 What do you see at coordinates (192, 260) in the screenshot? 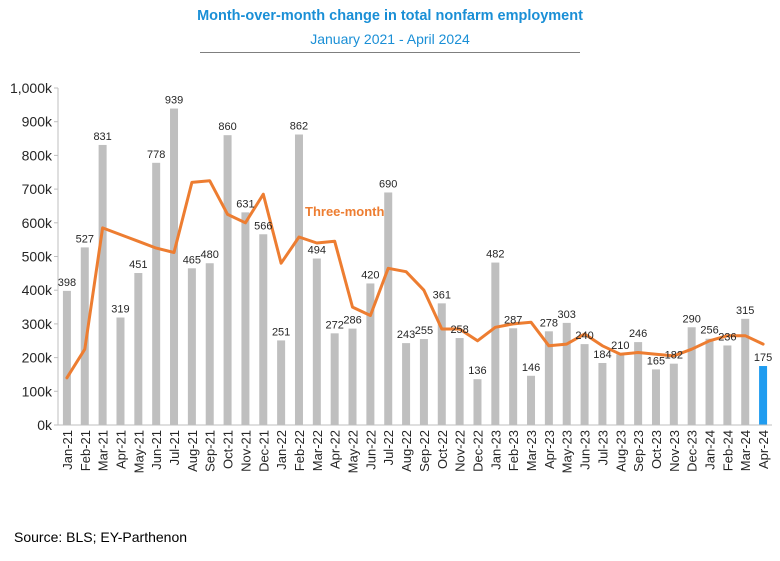
I see `bar-value-label: 465` at bounding box center [192, 260].